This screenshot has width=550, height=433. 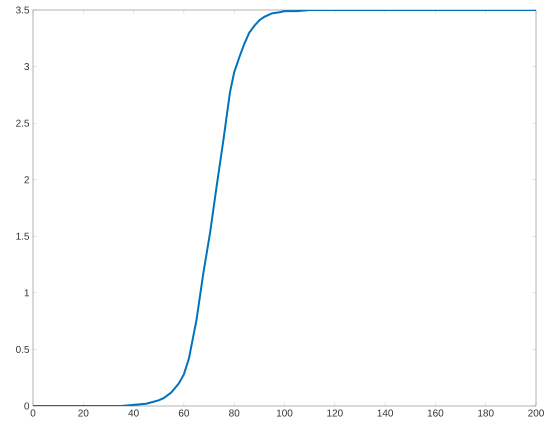 What do you see at coordinates (436, 413) in the screenshot?
I see `x-tick-label: 160` at bounding box center [436, 413].